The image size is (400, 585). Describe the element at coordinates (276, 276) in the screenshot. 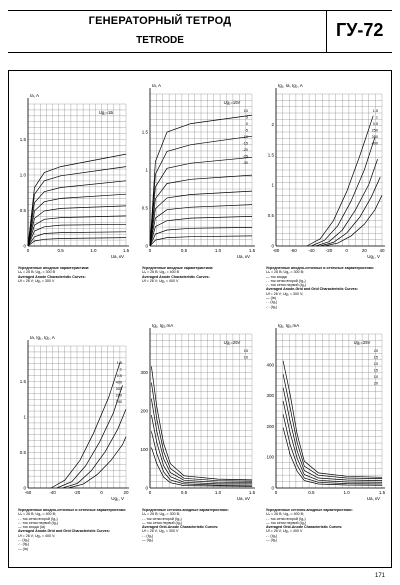

I see `caption-ru-legend-1: — ток анода` at that location.